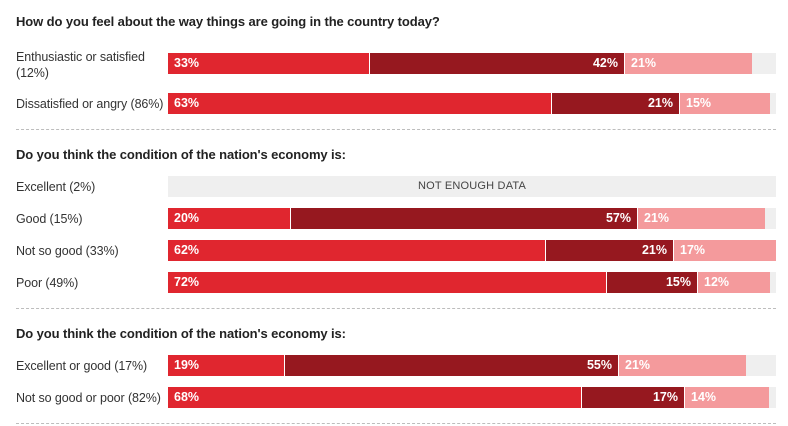  Describe the element at coordinates (187, 103) in the screenshot. I see `bar-value-label: 63%` at that location.